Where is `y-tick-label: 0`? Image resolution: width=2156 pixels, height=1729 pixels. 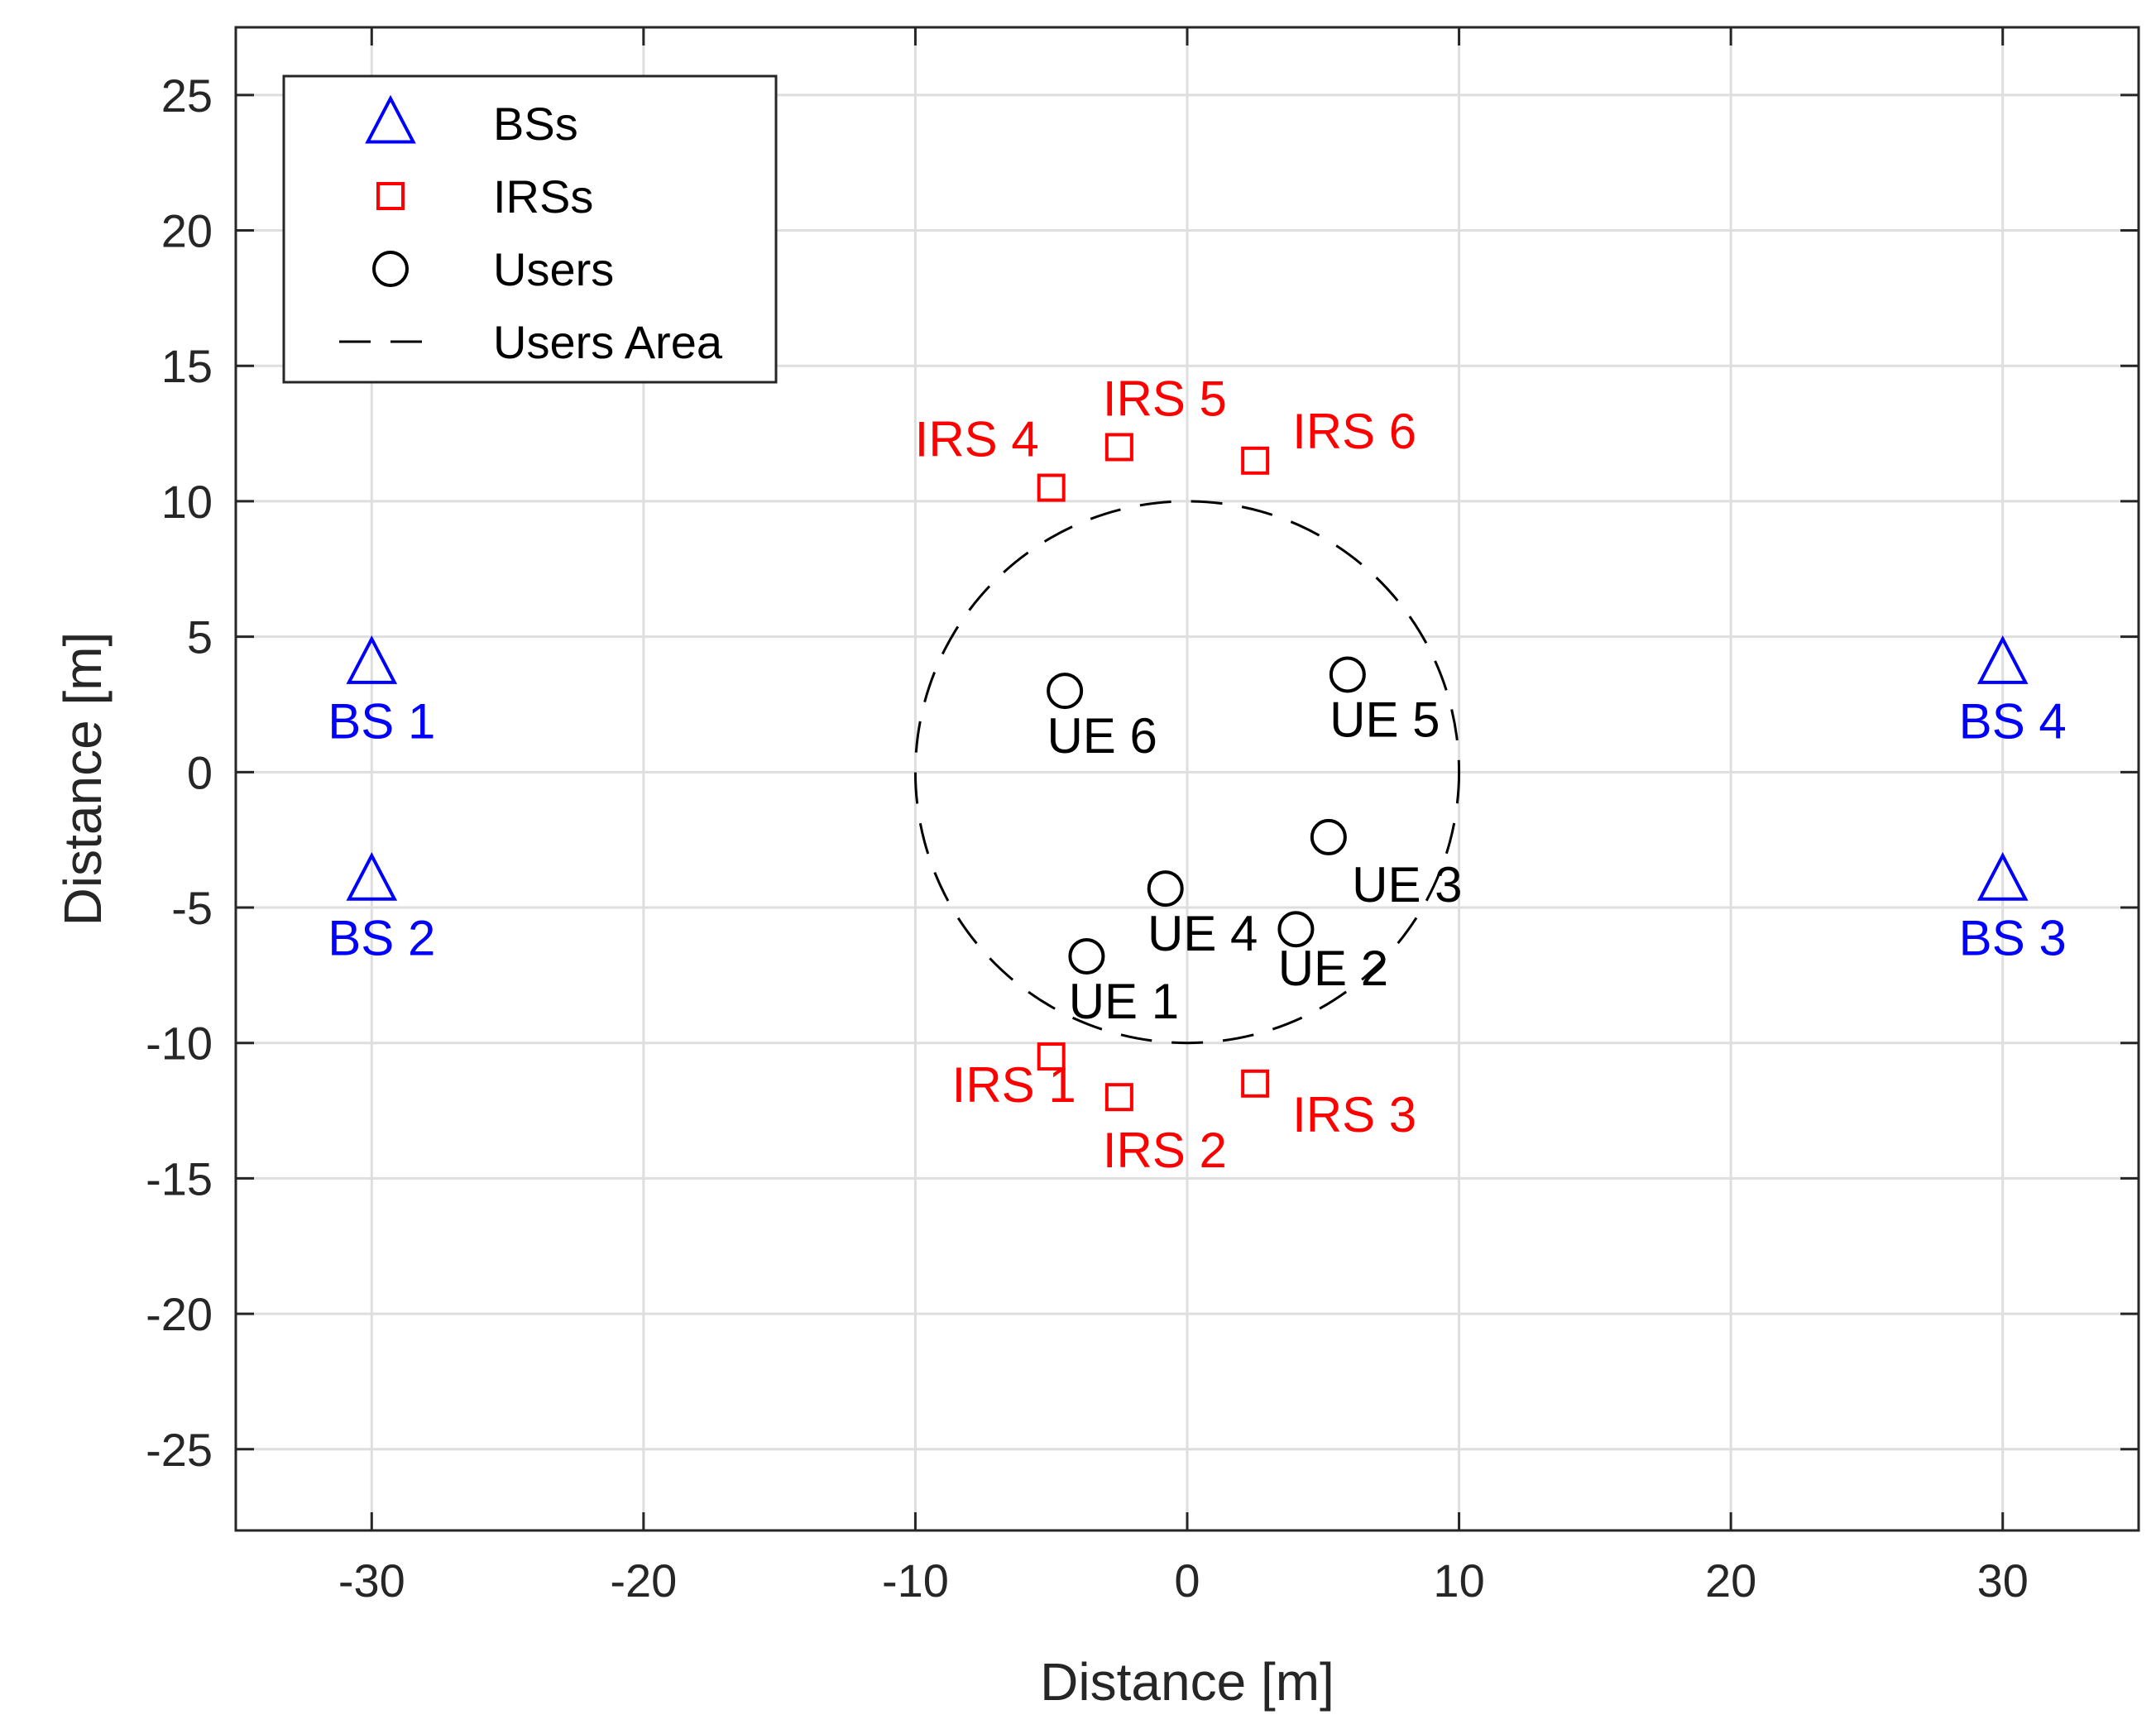 y-tick-label: 0 is located at coordinates (200, 772).